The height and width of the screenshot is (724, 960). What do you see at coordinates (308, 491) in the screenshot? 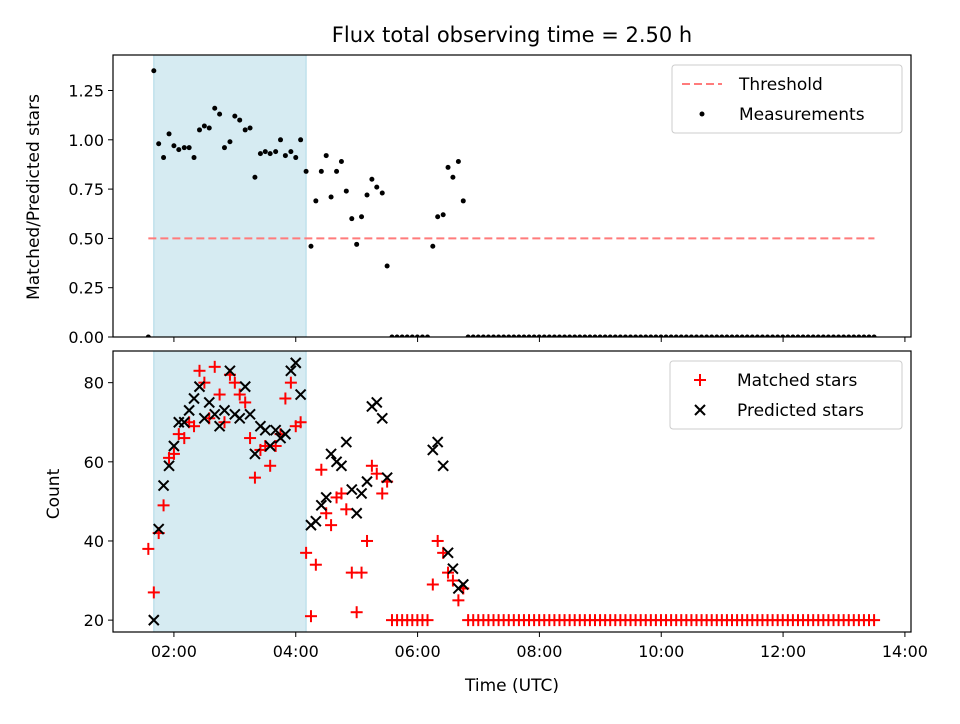
I see `bottom-series-predicted-stars` at bounding box center [308, 491].